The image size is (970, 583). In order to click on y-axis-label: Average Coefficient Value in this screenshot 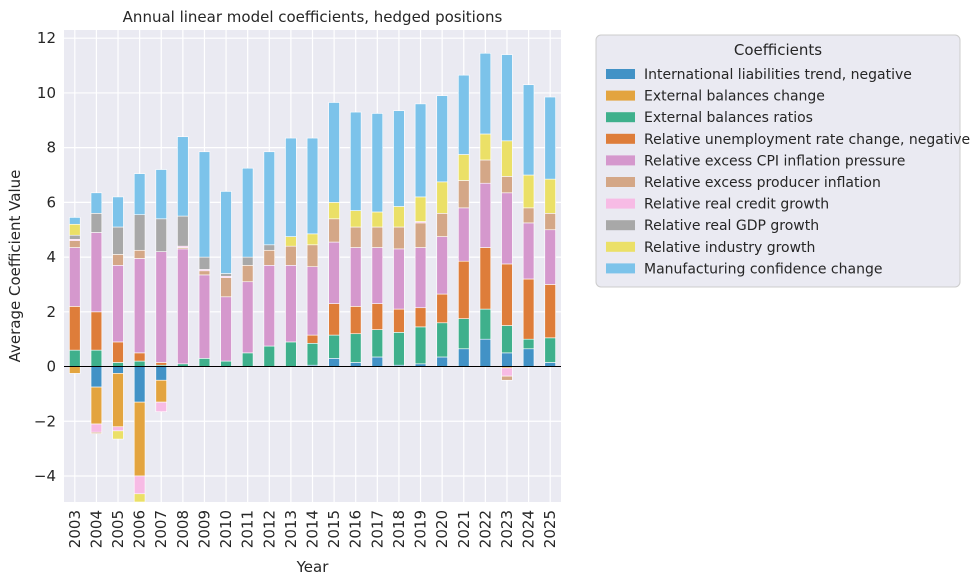, I will do `click(15, 266)`.